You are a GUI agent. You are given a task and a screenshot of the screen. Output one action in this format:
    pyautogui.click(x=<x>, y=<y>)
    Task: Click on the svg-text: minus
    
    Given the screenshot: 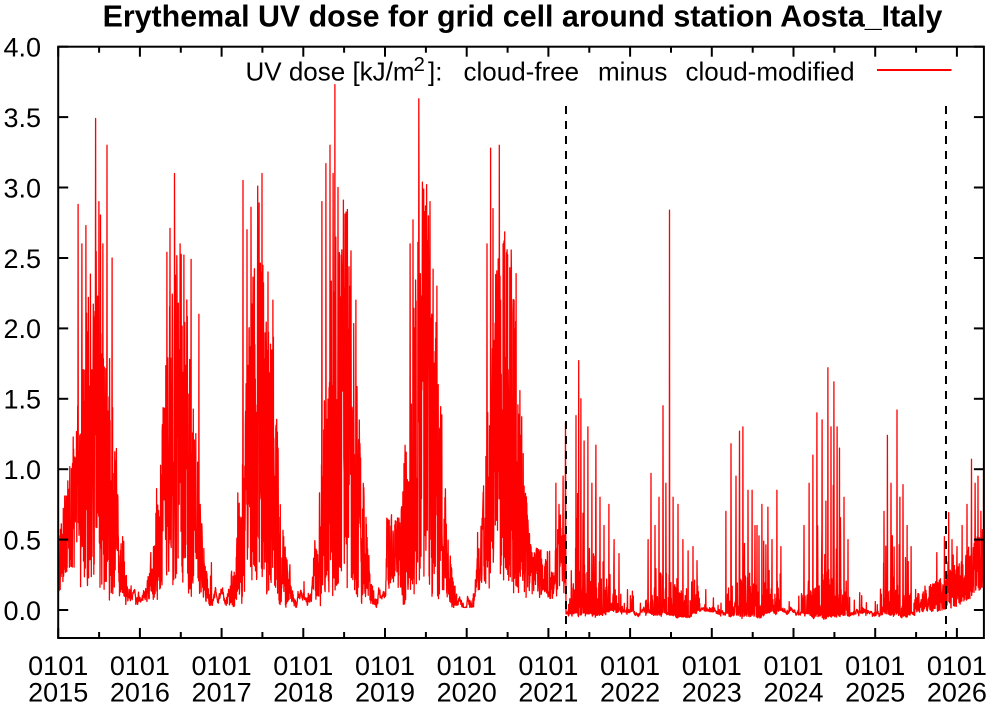 What is the action you would take?
    pyautogui.click(x=632, y=72)
    